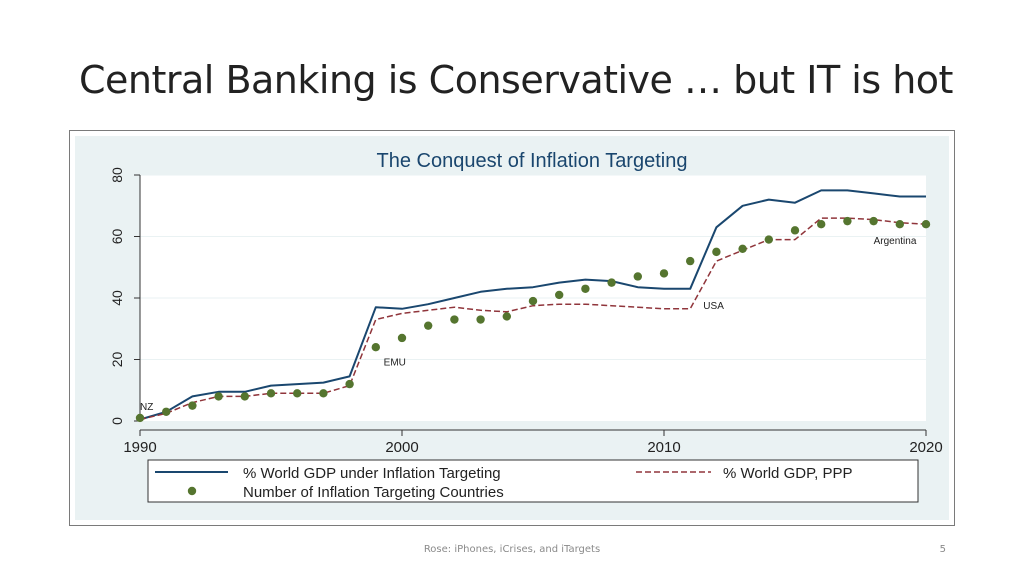 Image resolution: width=1024 pixels, height=576 pixels. I want to click on legend-label-gdp: % World GDP under Inflation Targeting, so click(372, 473).